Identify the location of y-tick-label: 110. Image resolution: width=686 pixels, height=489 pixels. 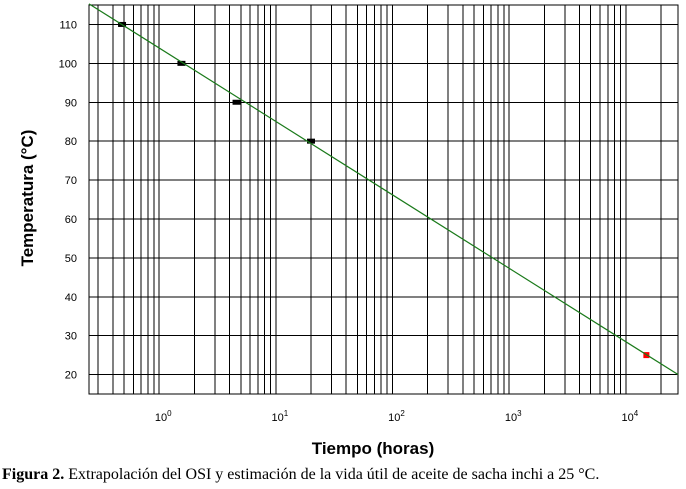
(68, 25).